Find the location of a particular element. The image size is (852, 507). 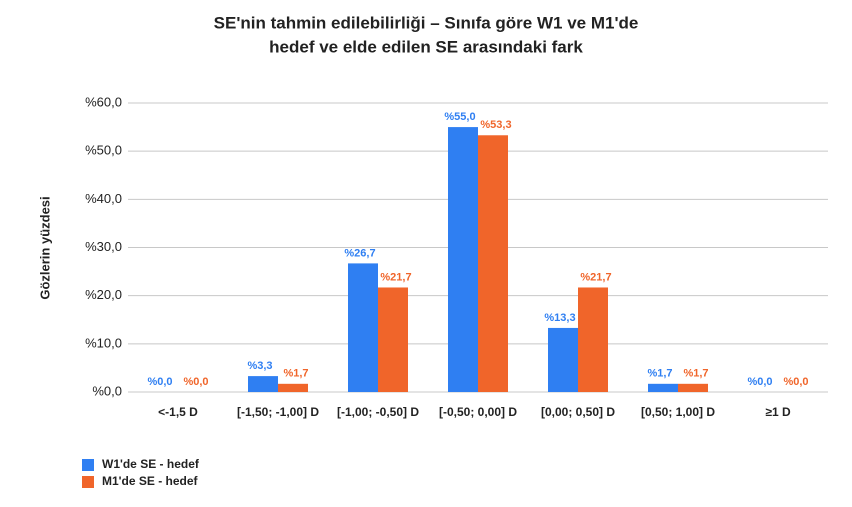

data-label: %13,3 is located at coordinates (559, 318).